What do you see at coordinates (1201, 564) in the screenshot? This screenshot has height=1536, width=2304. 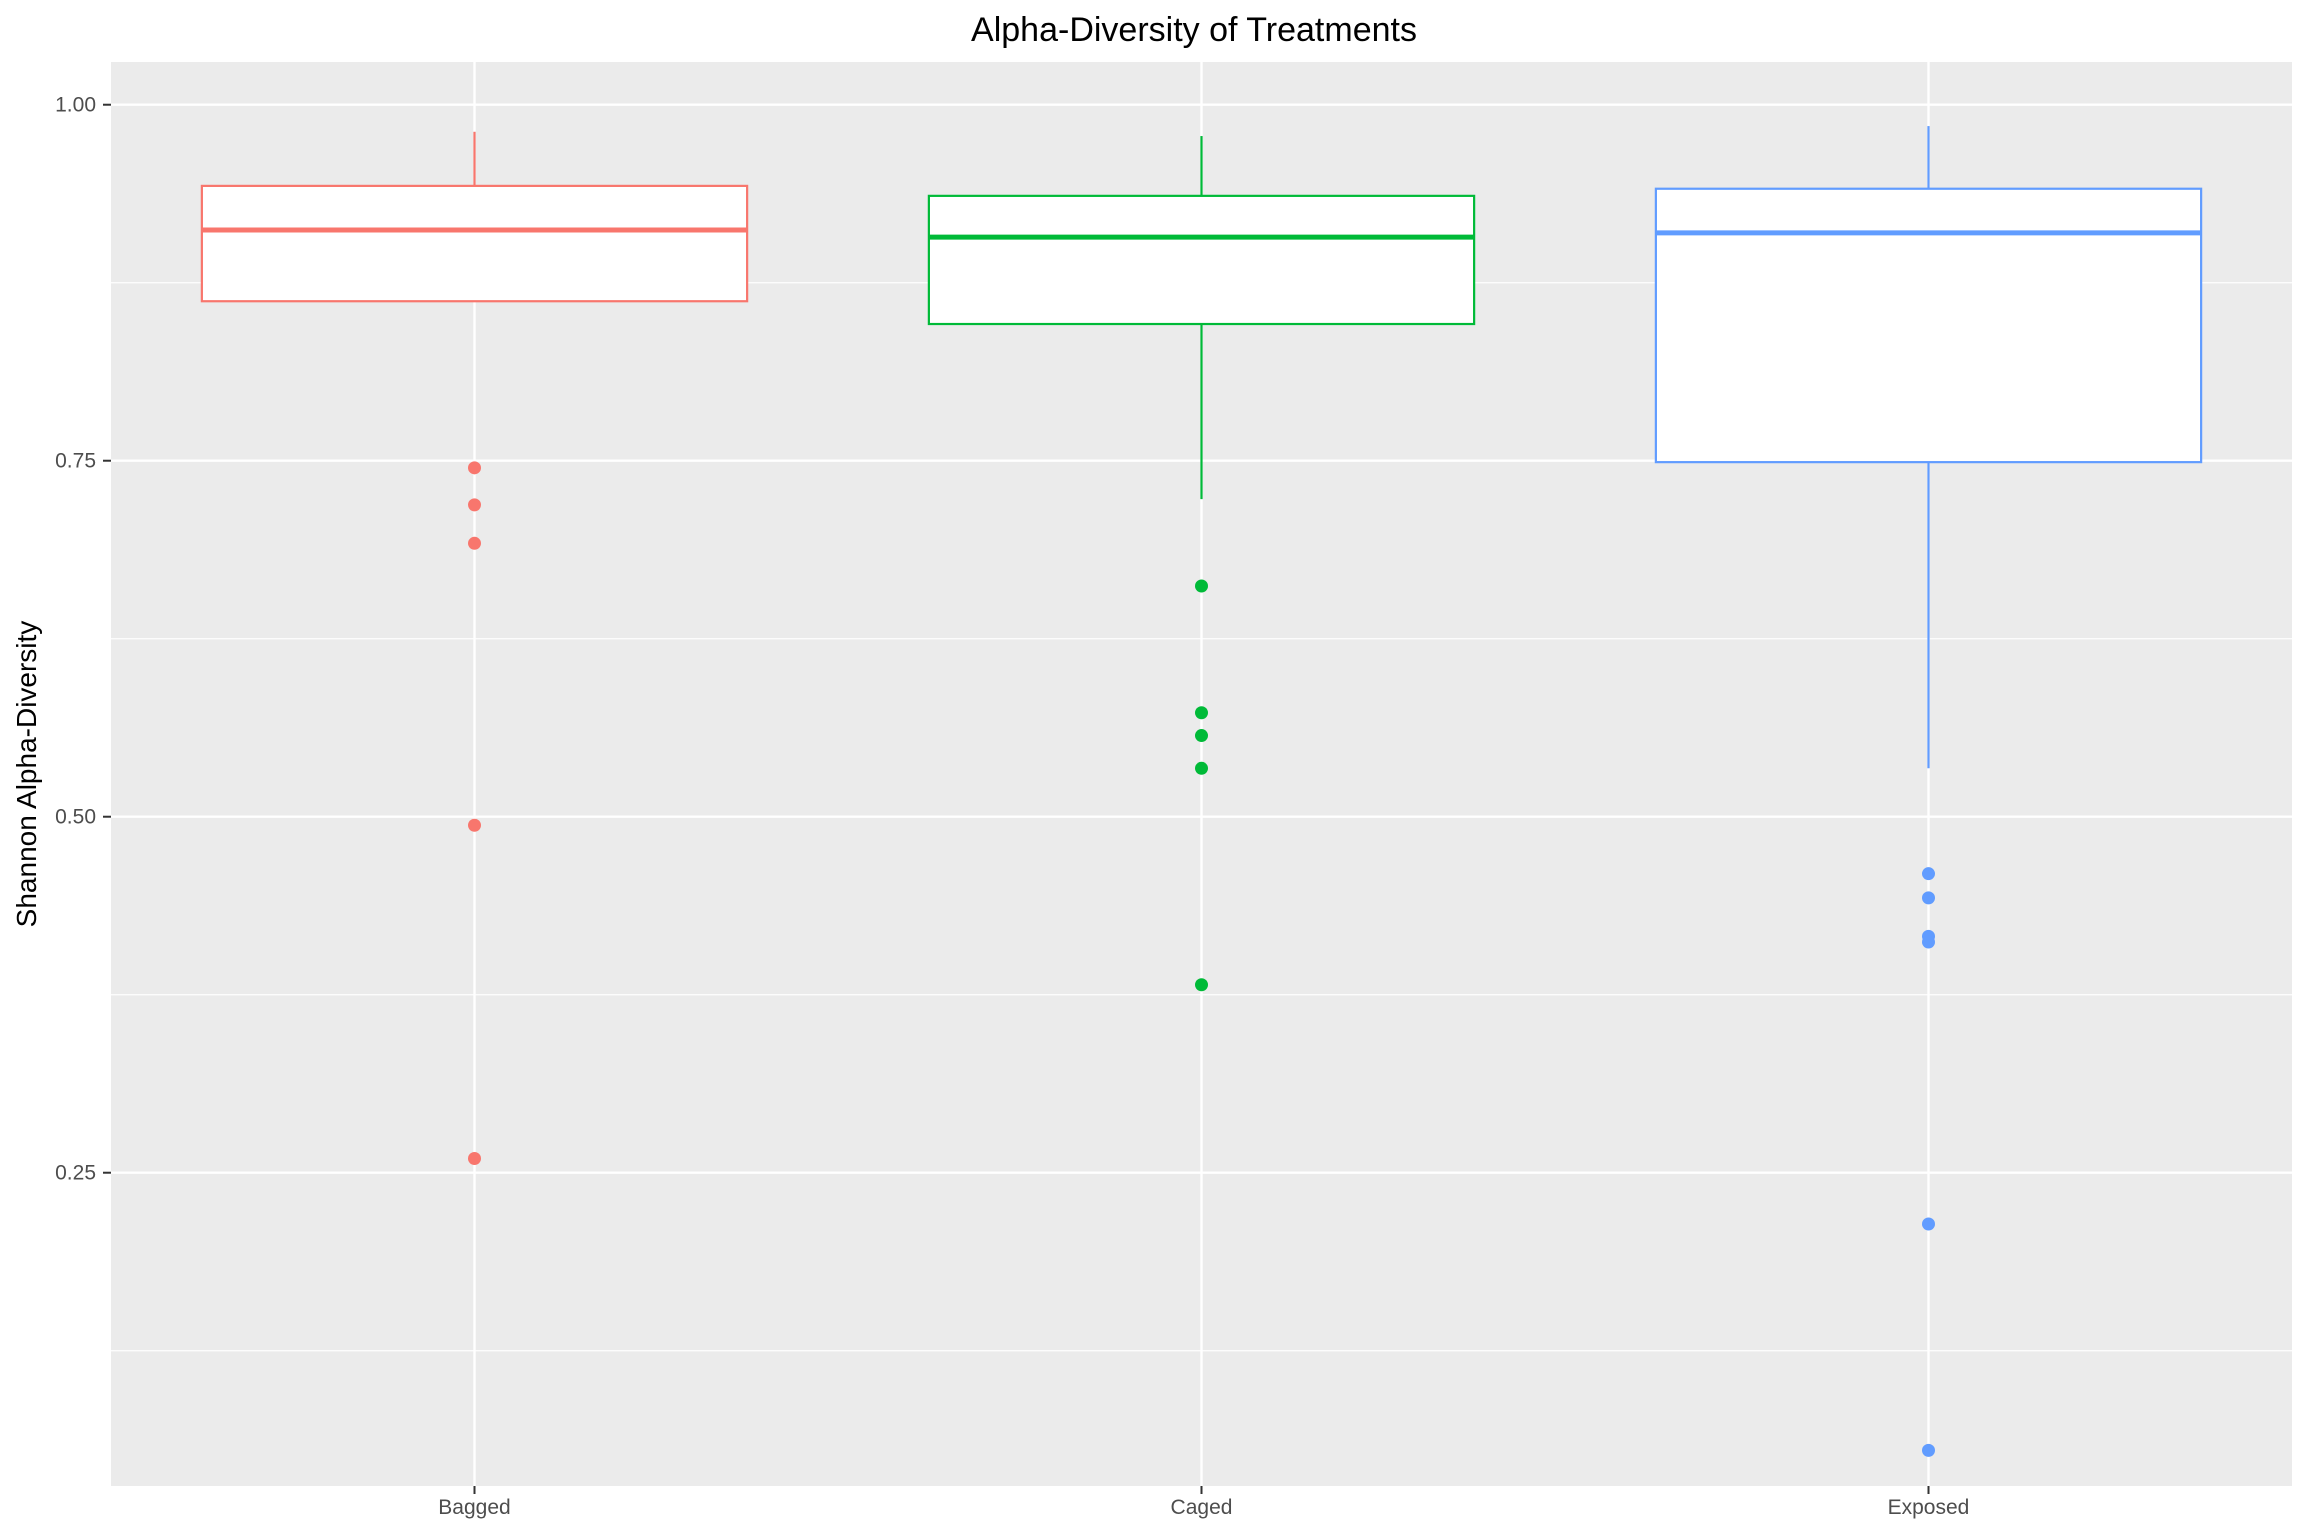 I see `box-caged` at bounding box center [1201, 564].